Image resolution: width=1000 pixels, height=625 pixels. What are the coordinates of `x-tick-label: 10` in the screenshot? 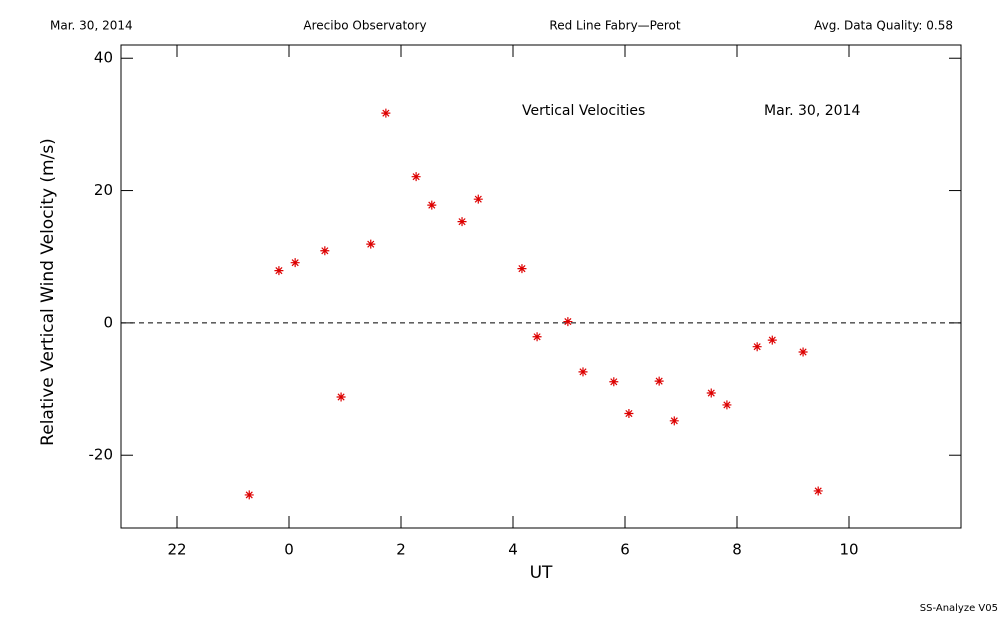 It's located at (848, 550).